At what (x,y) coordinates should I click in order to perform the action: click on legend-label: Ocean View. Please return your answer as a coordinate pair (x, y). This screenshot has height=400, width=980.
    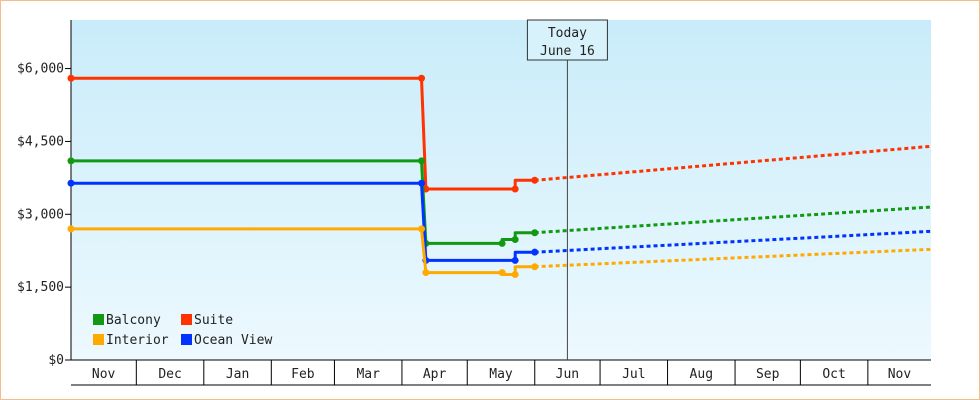
    Looking at the image, I should click on (233, 340).